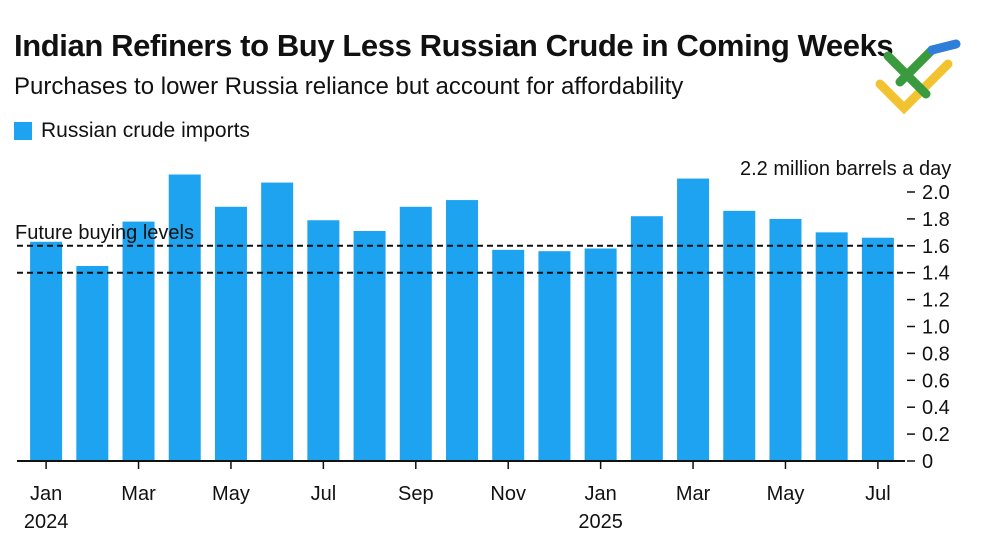  I want to click on x-tick-year-label: 2025, so click(600, 522).